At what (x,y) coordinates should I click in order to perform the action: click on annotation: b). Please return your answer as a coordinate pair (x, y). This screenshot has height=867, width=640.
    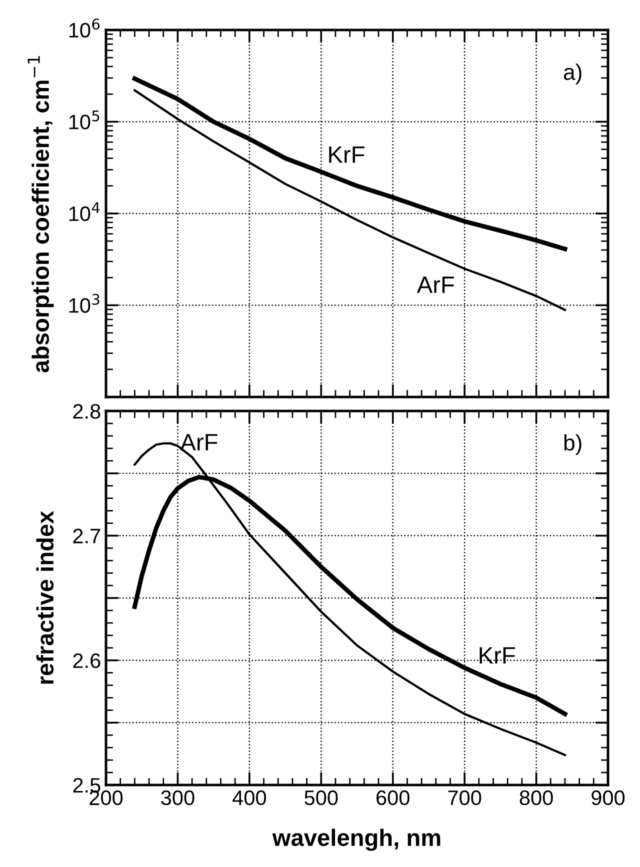
    Looking at the image, I should click on (573, 445).